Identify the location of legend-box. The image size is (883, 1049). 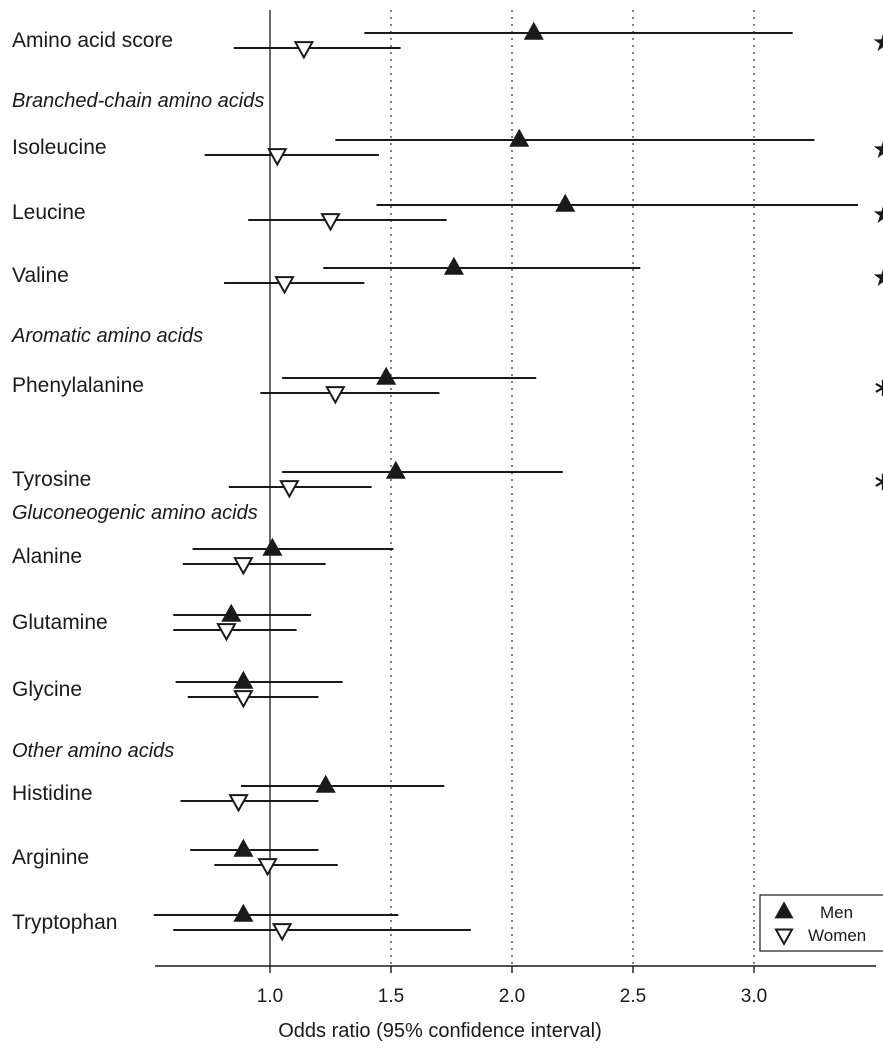
(821, 923).